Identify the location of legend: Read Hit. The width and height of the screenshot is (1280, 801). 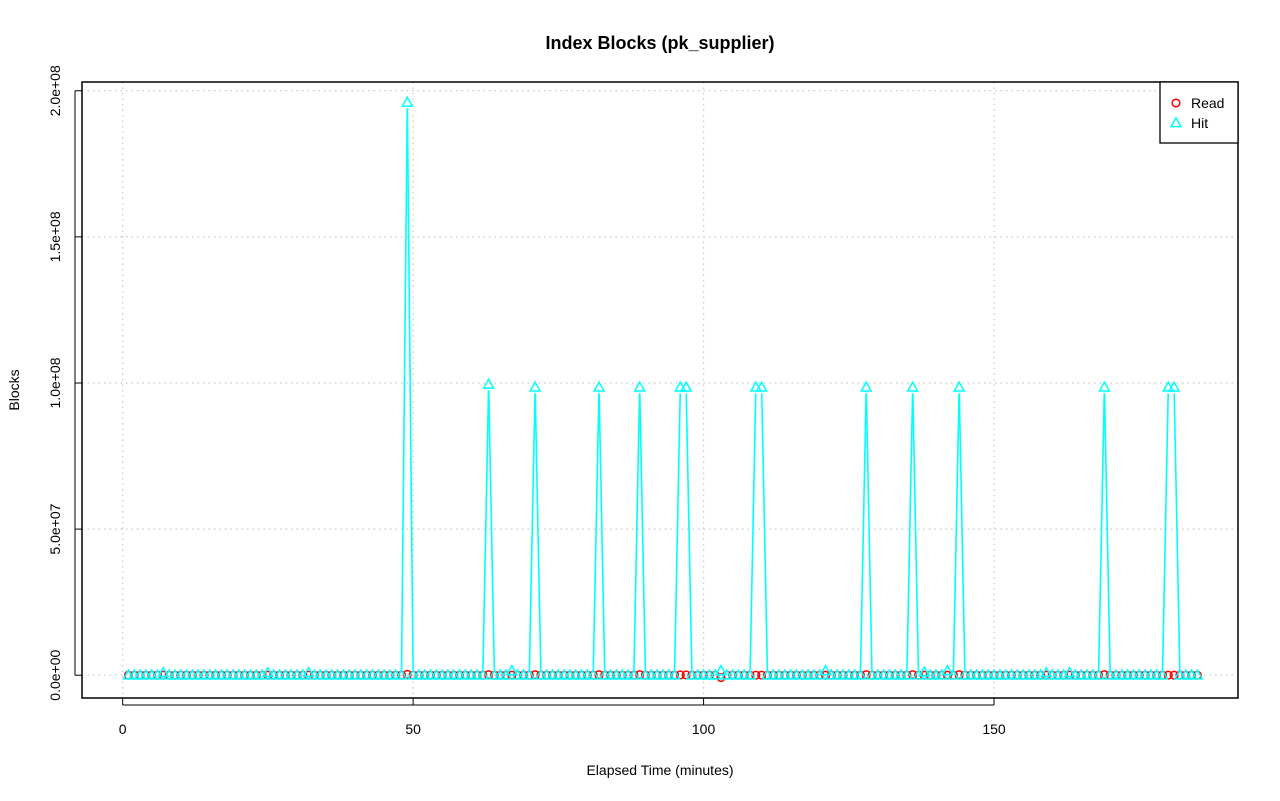
(1199, 112).